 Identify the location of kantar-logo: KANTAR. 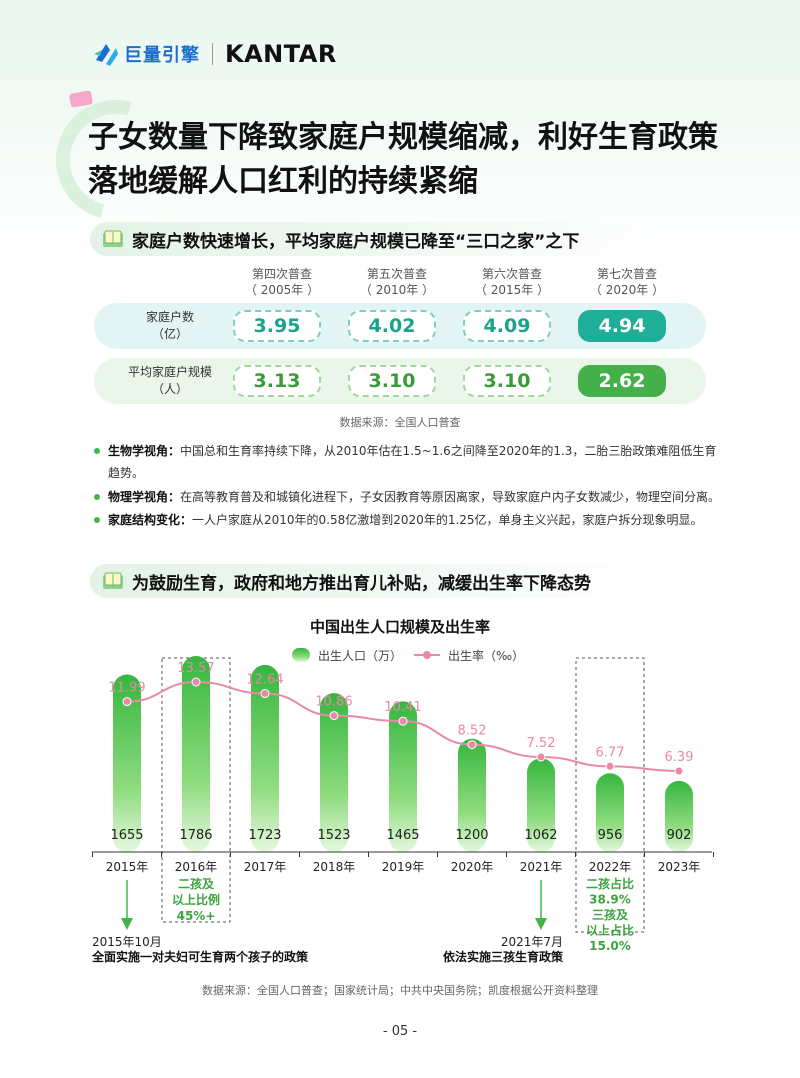
(281, 54).